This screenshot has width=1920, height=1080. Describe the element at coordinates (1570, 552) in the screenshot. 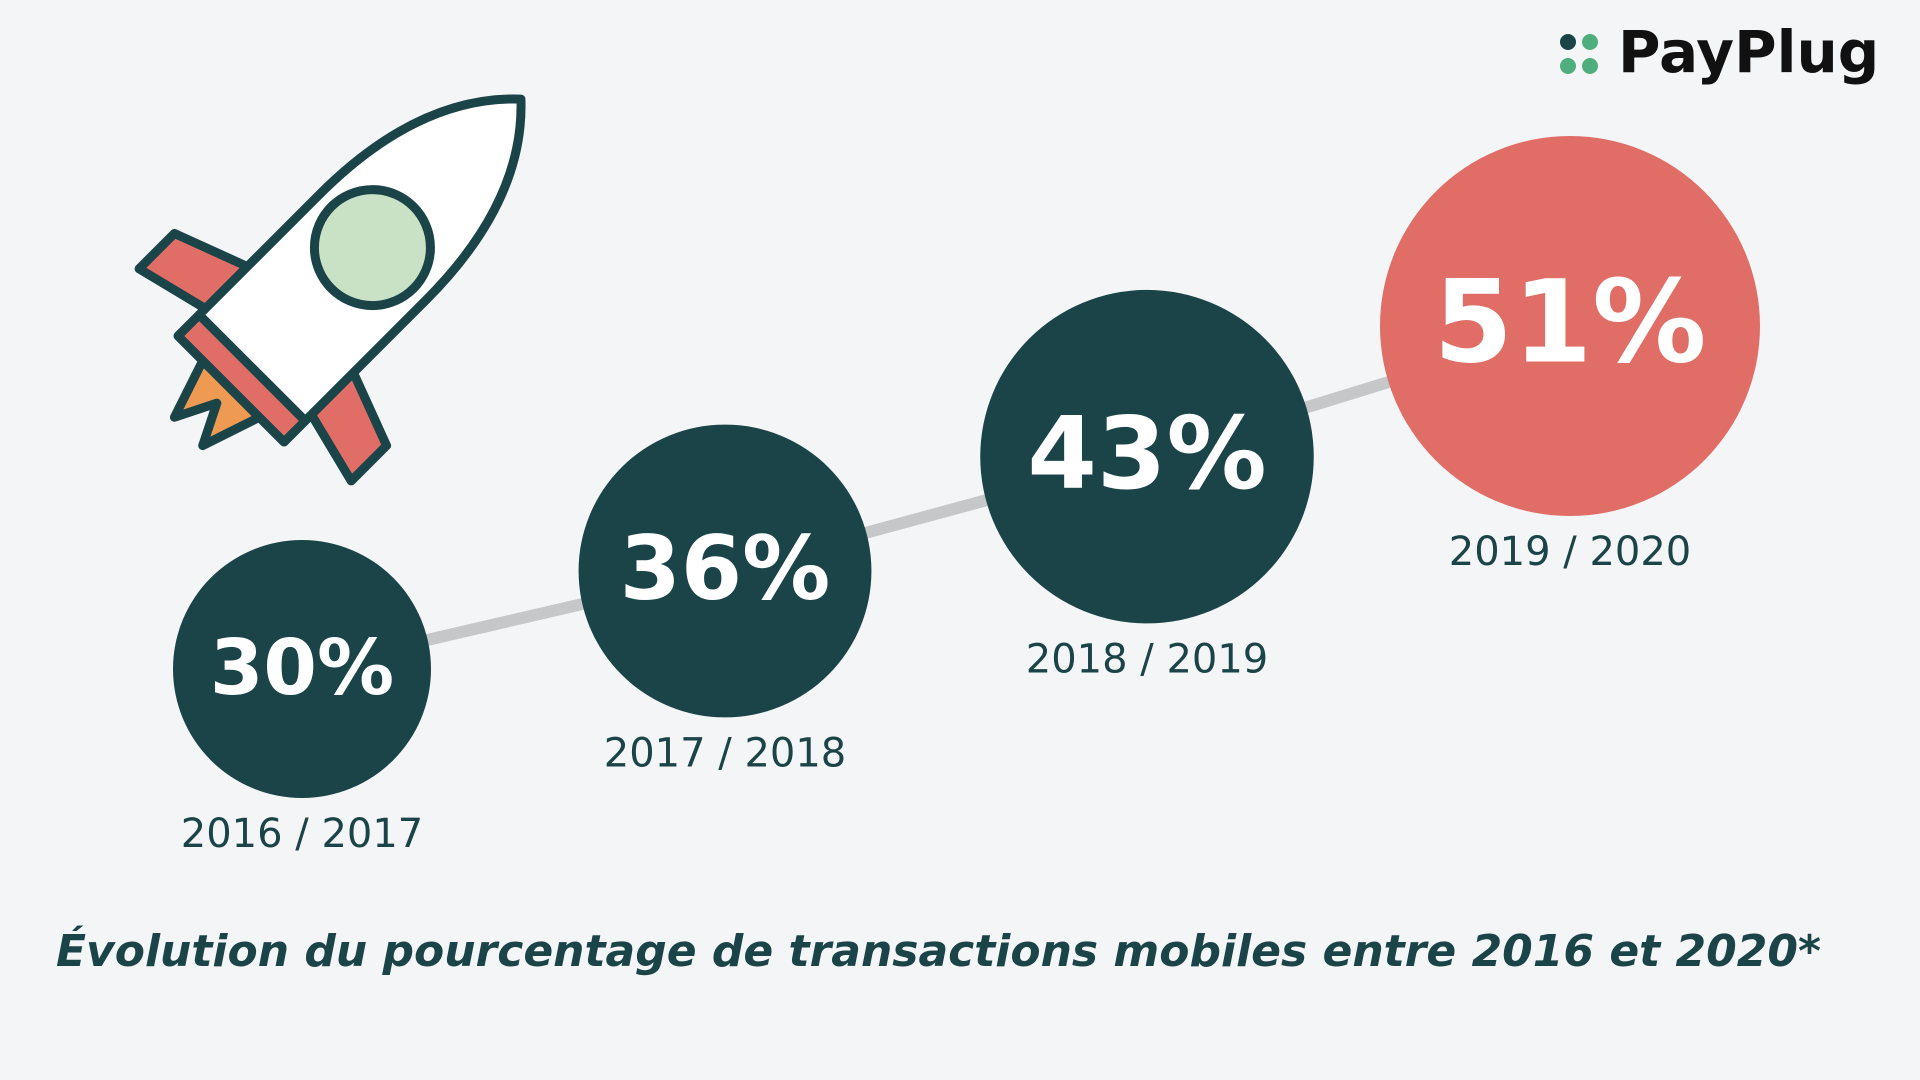

I see `category-label: 2019 / 2020` at that location.